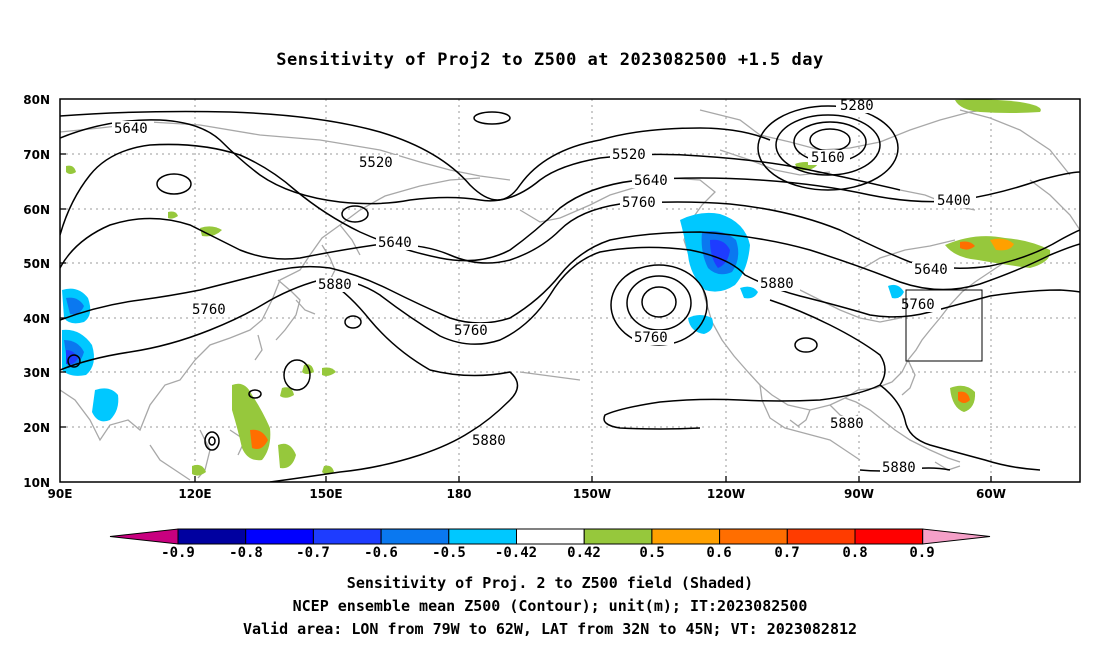 The width and height of the screenshot is (1100, 650). I want to click on colorbar-label: 0.42, so click(584, 553).